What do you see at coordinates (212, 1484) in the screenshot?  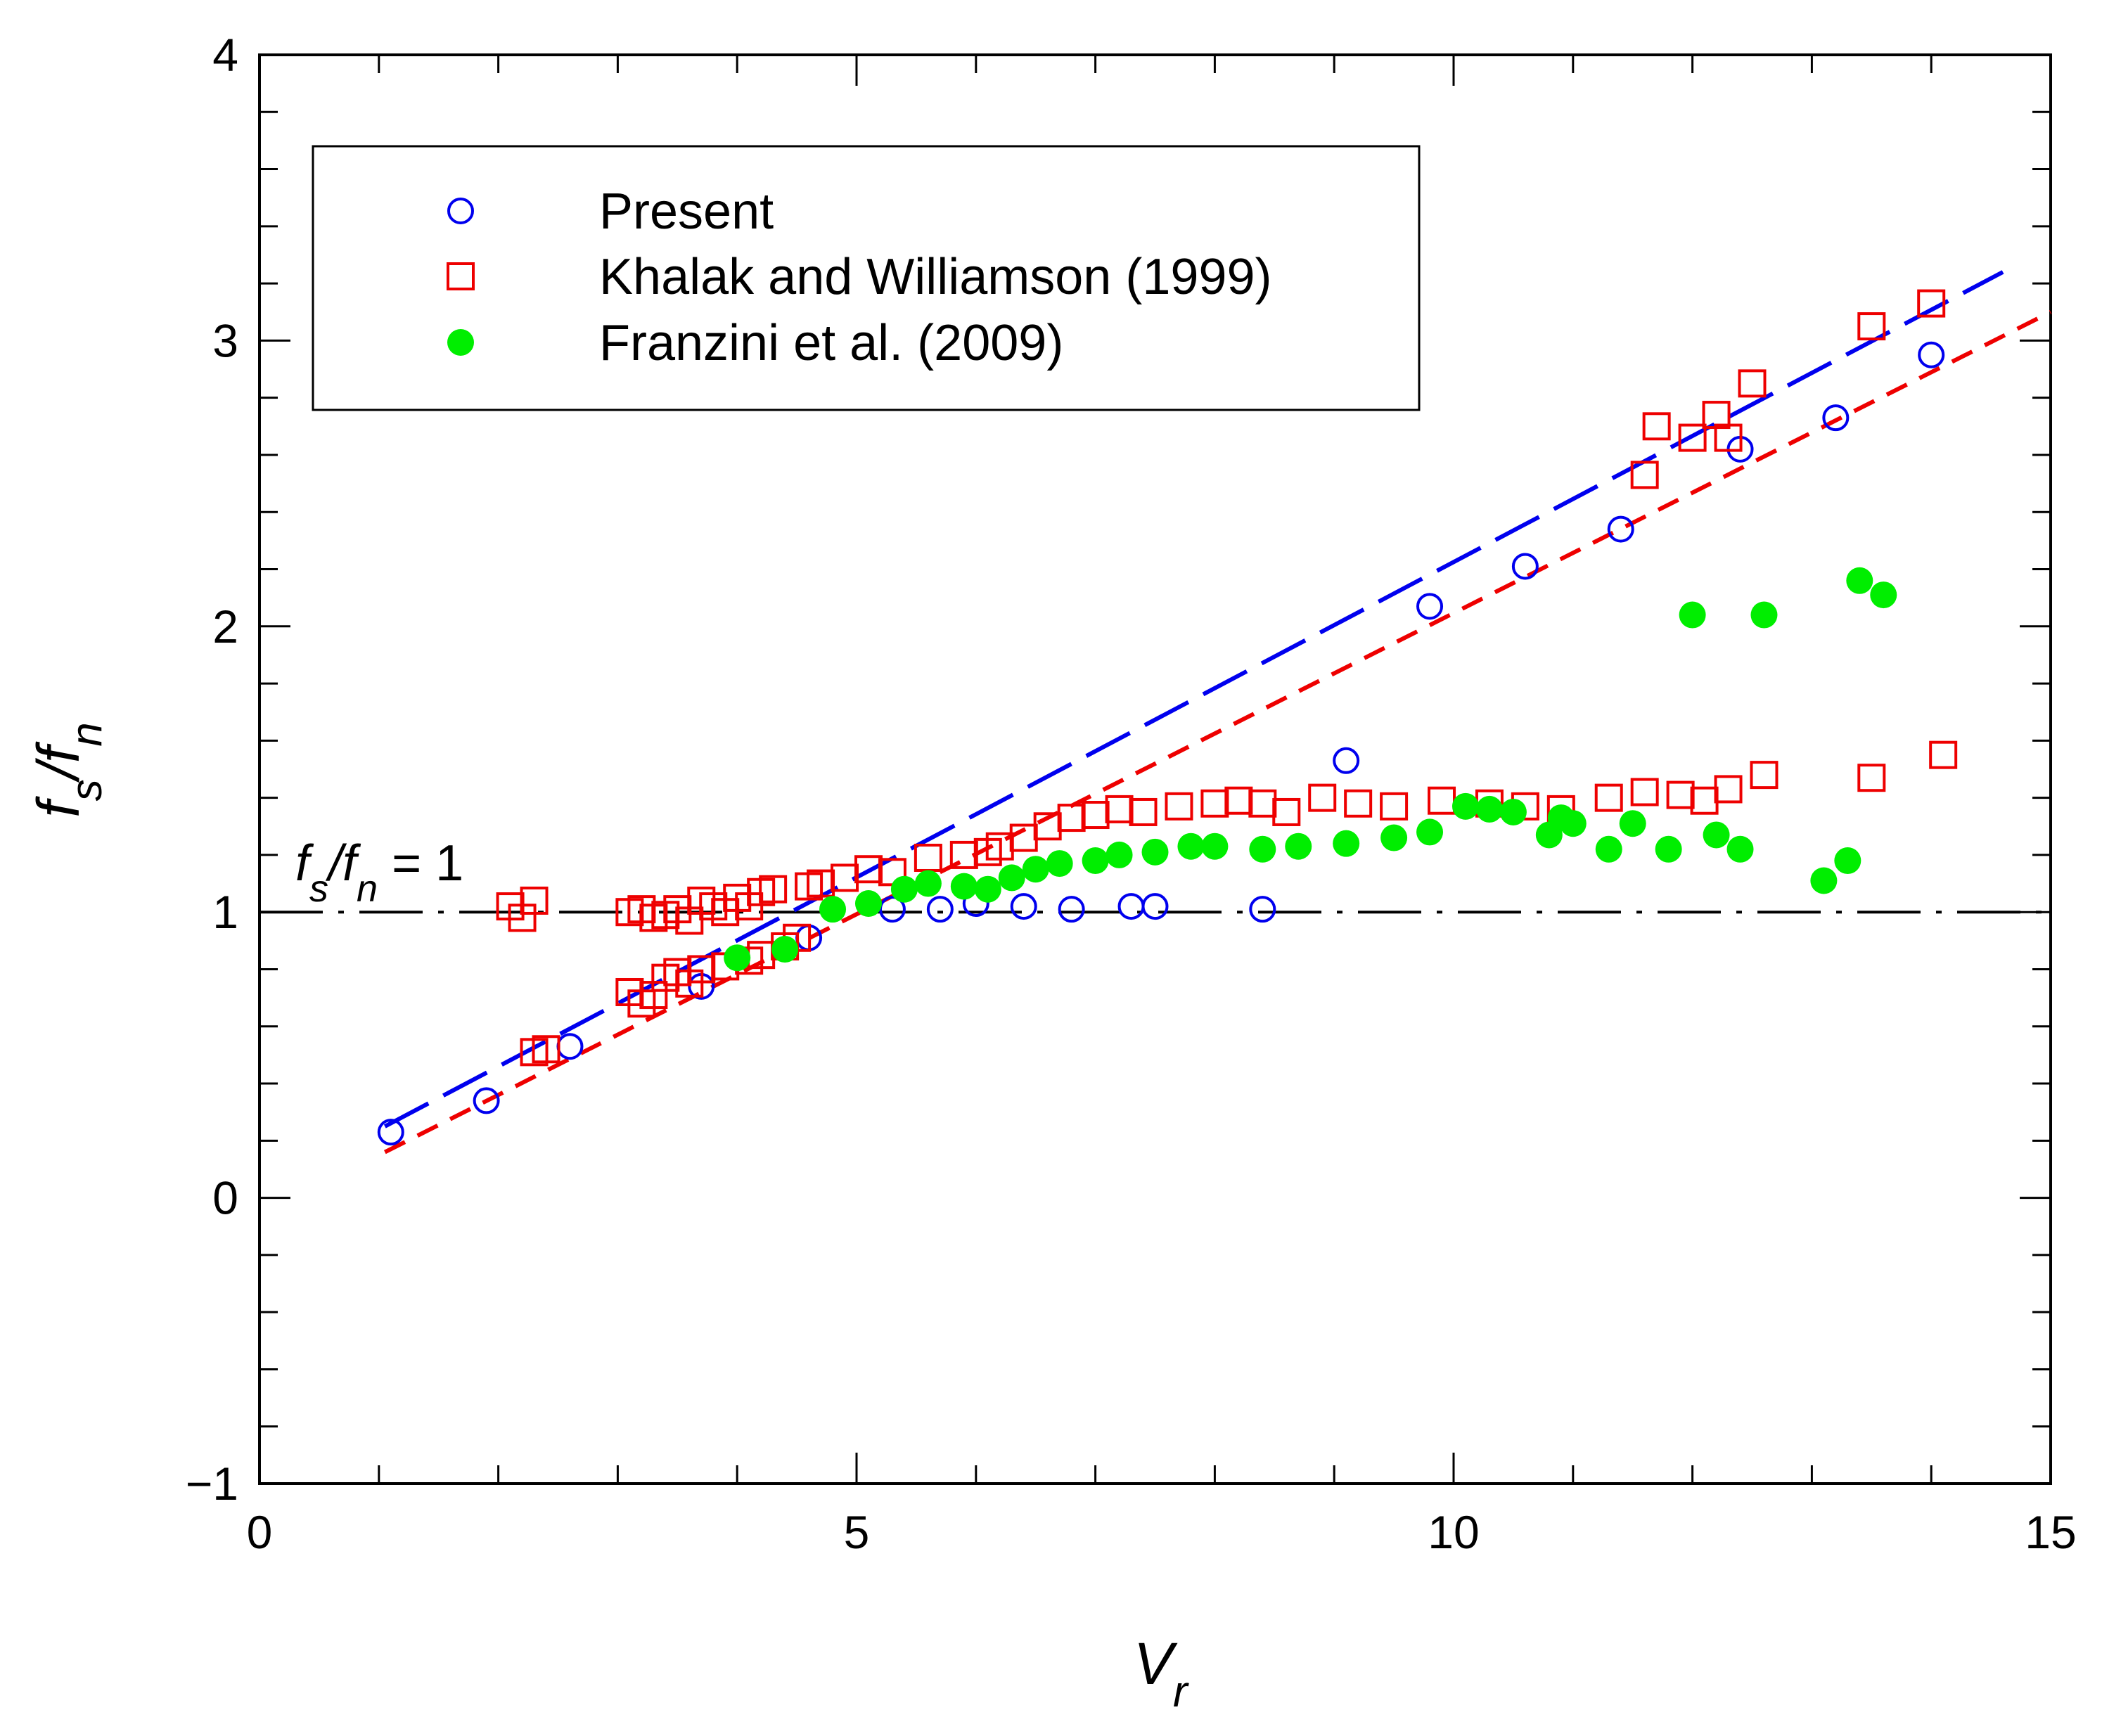 I see `y-tick-label: −1` at bounding box center [212, 1484].